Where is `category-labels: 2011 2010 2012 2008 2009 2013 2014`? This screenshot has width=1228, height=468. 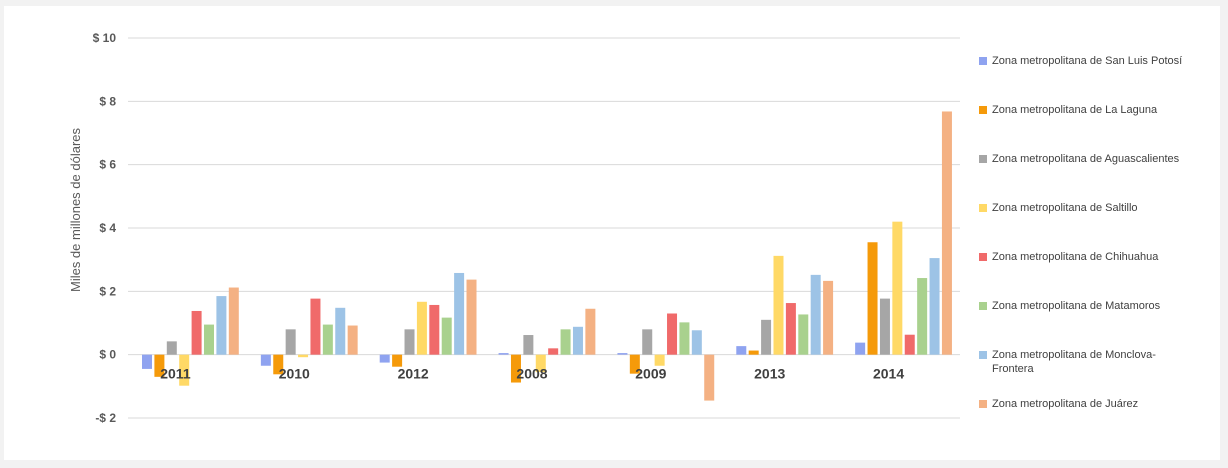 category-labels: 2011 2010 2012 2008 2009 2013 2014 is located at coordinates (532, 374).